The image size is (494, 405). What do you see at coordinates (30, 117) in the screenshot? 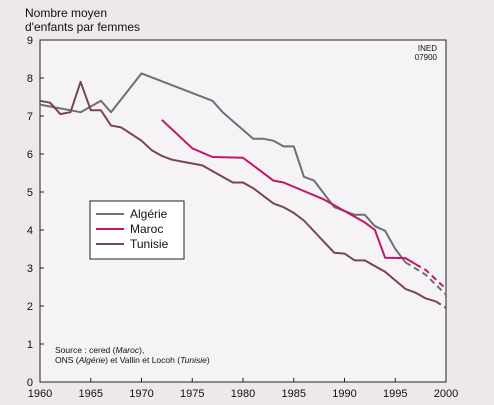
I see `y-tick-label: 7` at bounding box center [30, 117].